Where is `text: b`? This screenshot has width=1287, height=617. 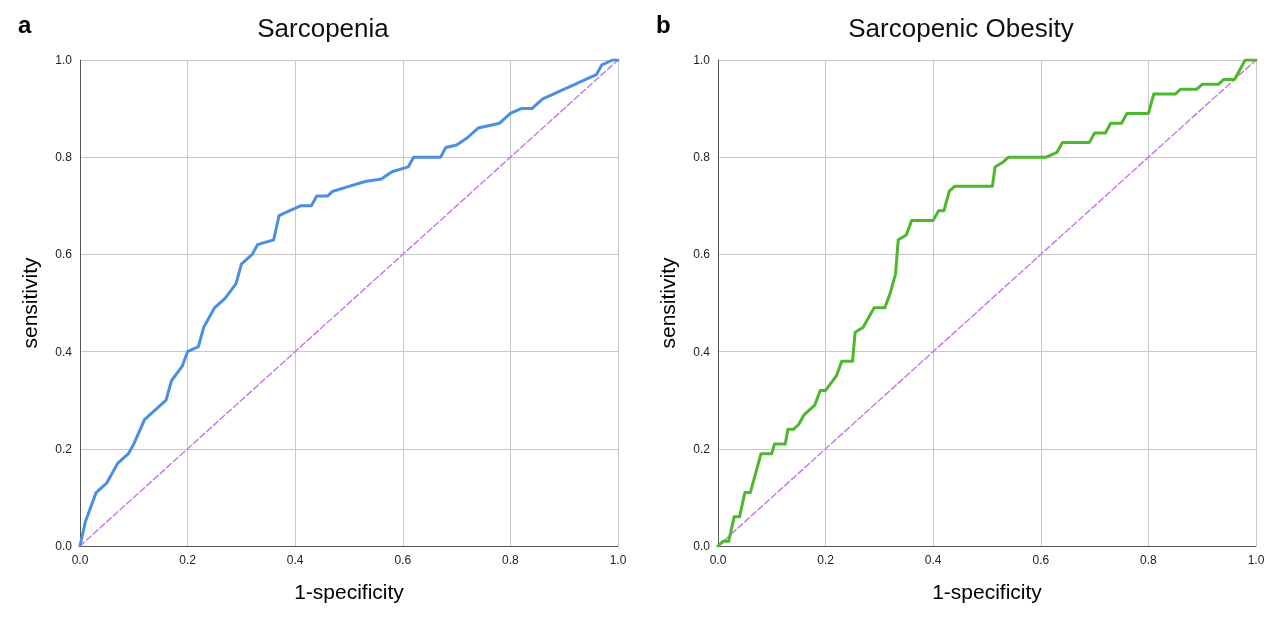
text: b is located at coordinates (663, 24).